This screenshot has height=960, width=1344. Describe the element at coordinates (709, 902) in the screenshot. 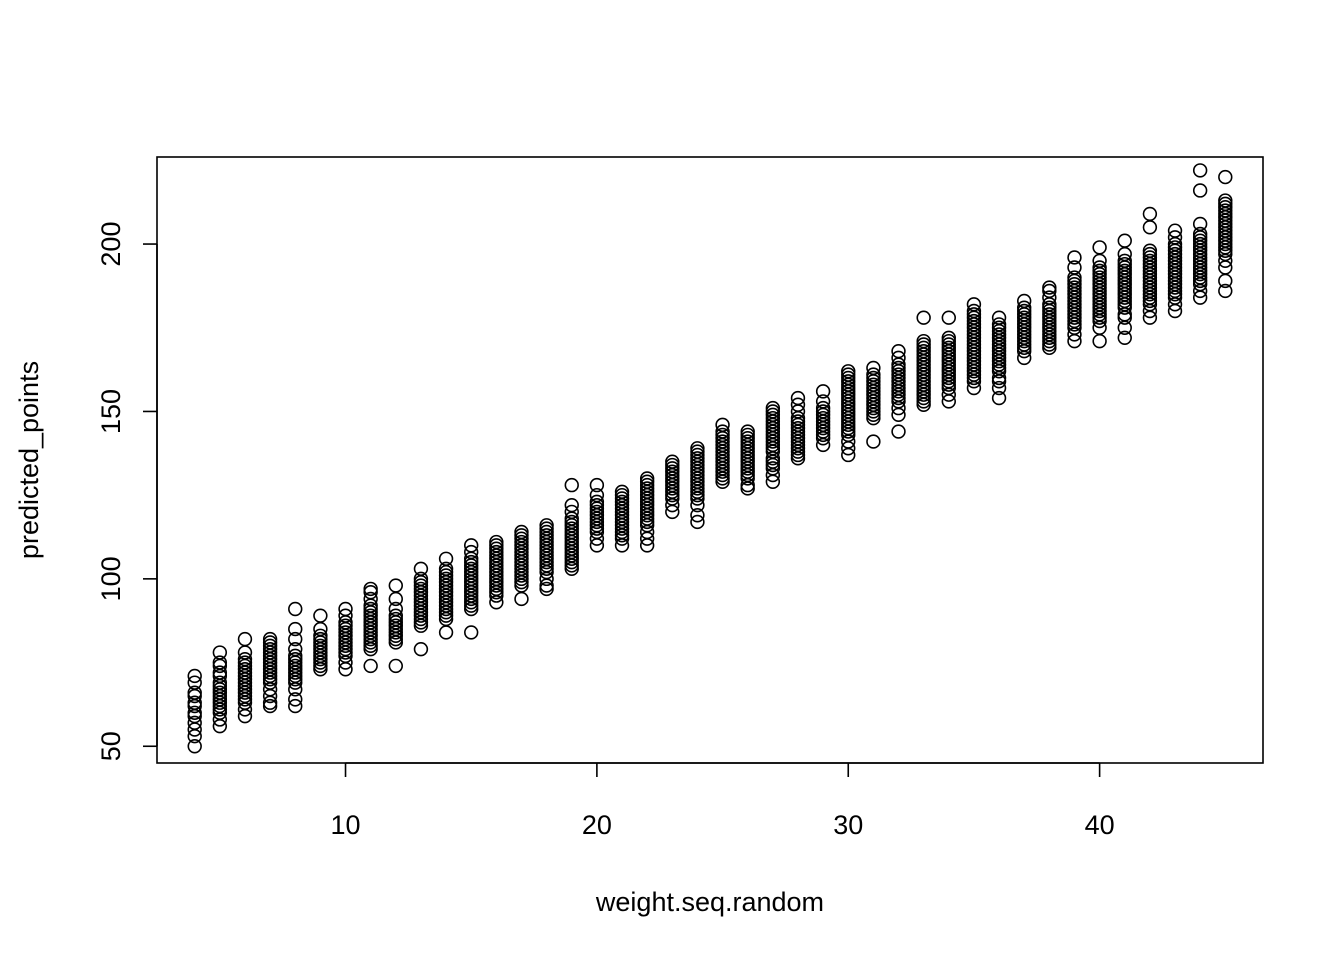

I see `x-axis-title: weight.seq.random` at that location.